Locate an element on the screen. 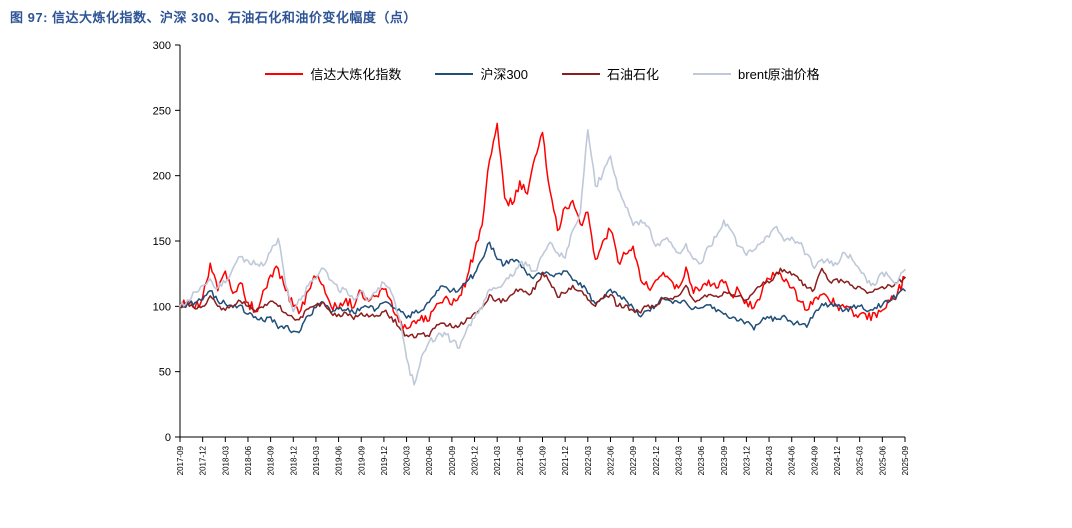  svg-text: 2023-09 is located at coordinates (724, 460).